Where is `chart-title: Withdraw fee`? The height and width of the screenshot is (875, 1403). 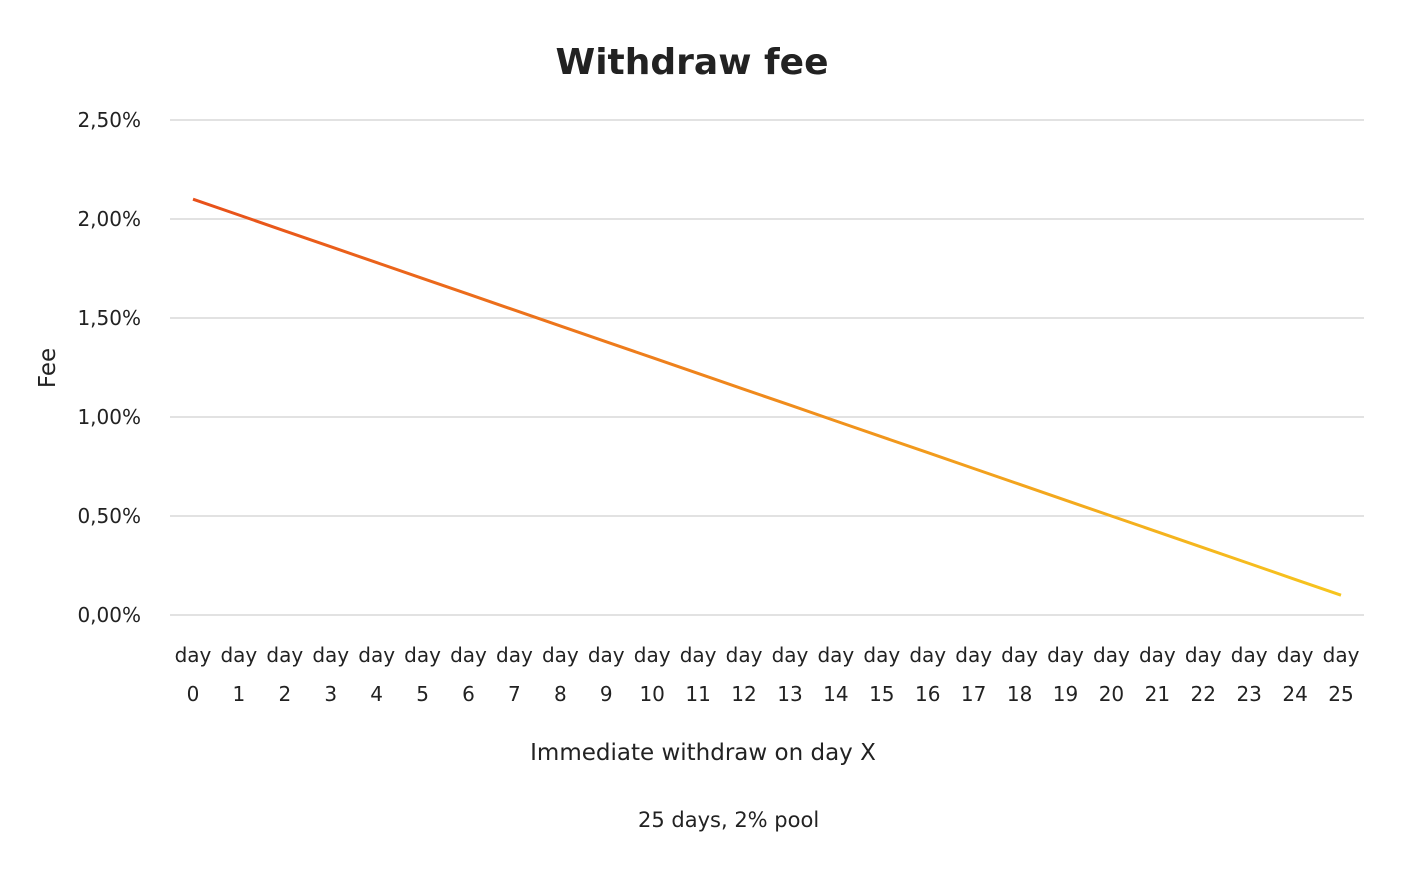
chart-title: Withdraw fee is located at coordinates (692, 62).